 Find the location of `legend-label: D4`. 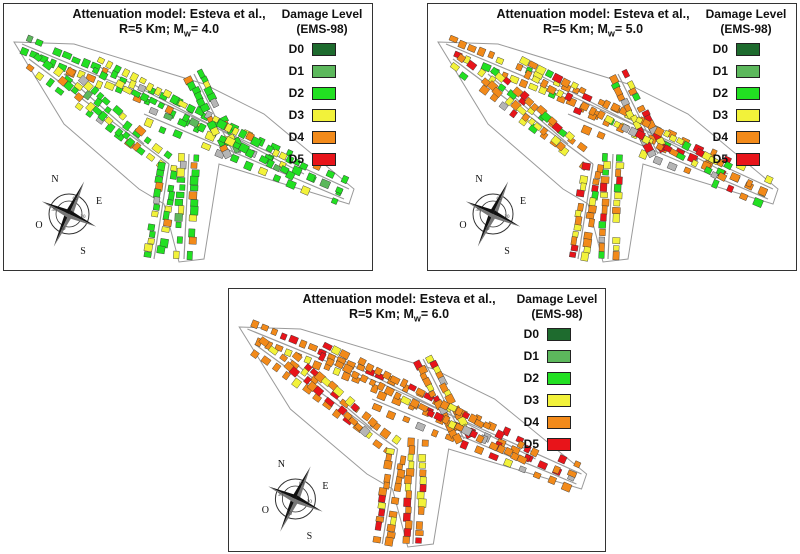

legend-label: D4 is located at coordinates (296, 137).